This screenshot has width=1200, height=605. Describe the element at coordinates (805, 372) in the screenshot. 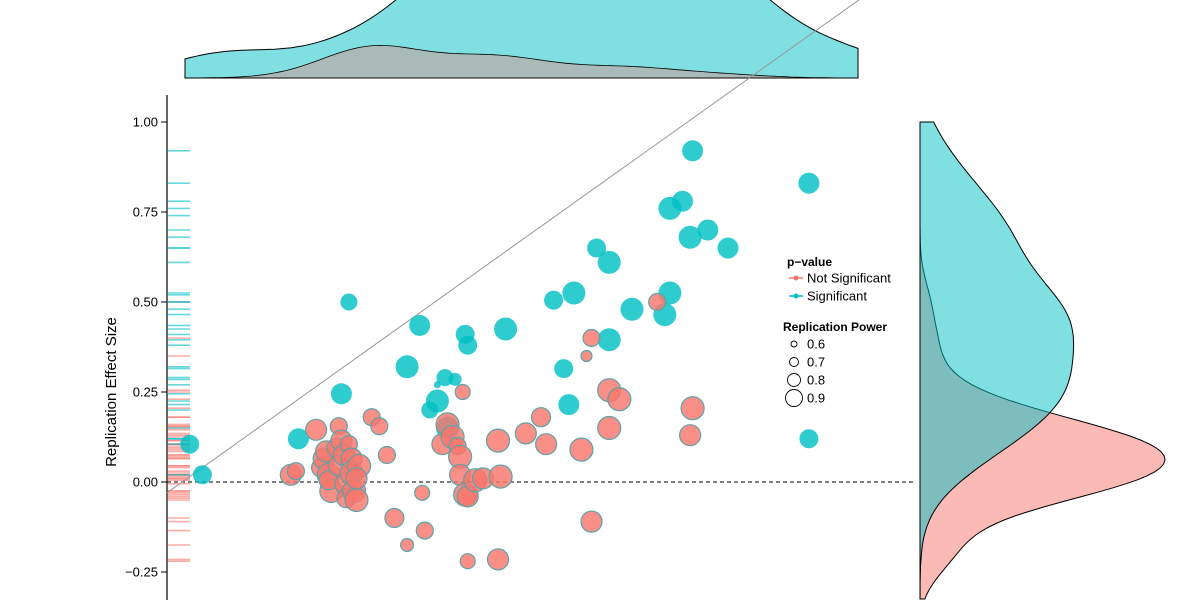

I see `legend-size-entries: 0.6 0.7 0.8 0.9` at that location.